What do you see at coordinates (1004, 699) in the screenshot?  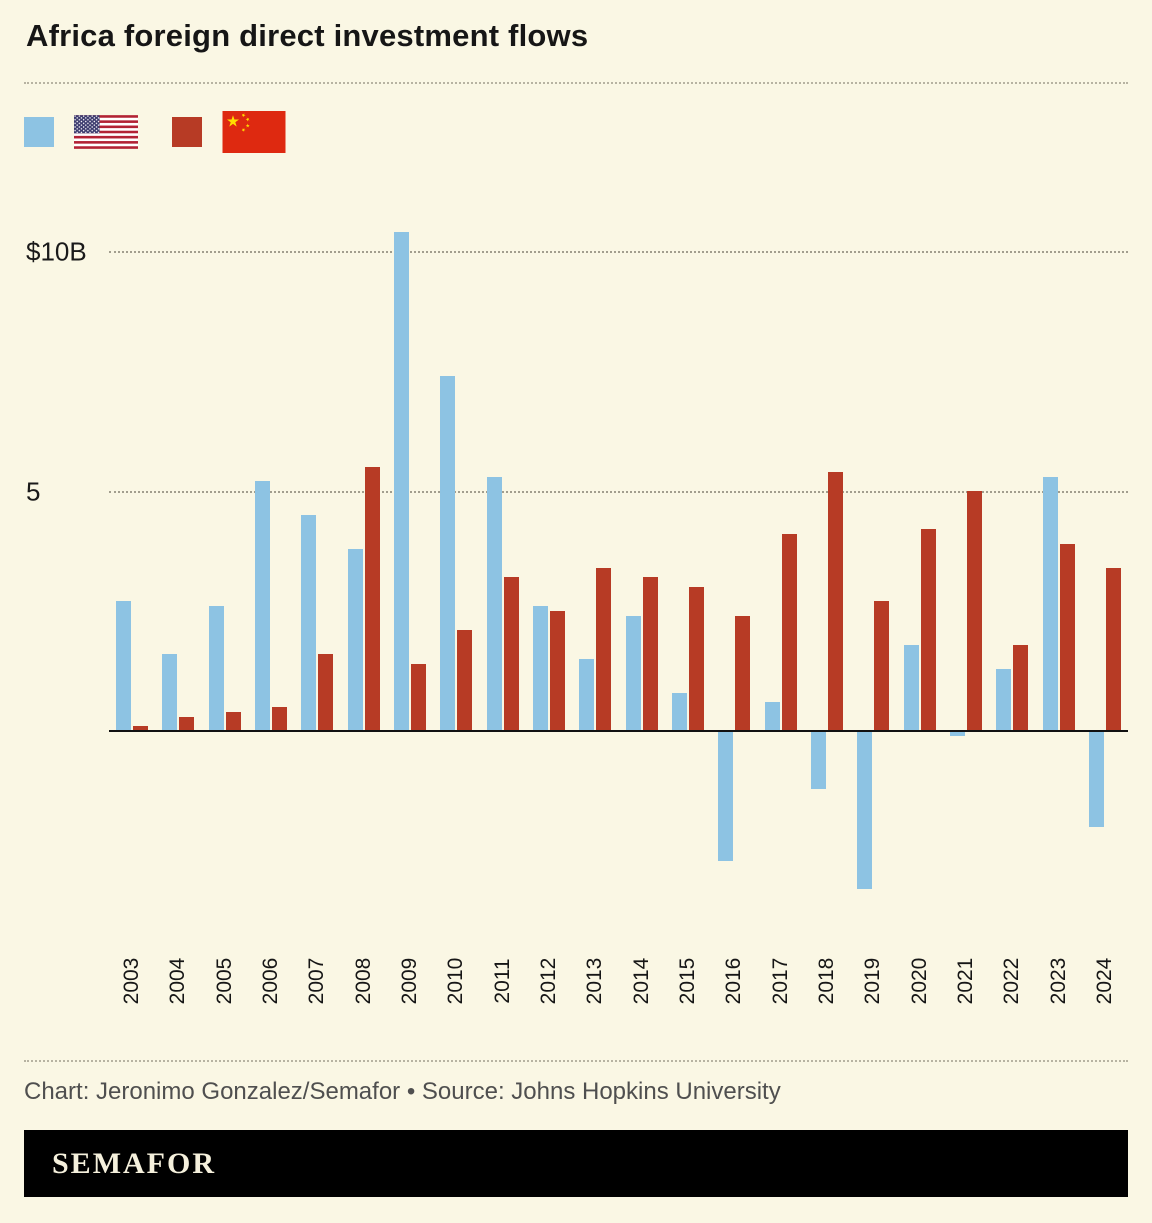 I see `us-bar-2022` at bounding box center [1004, 699].